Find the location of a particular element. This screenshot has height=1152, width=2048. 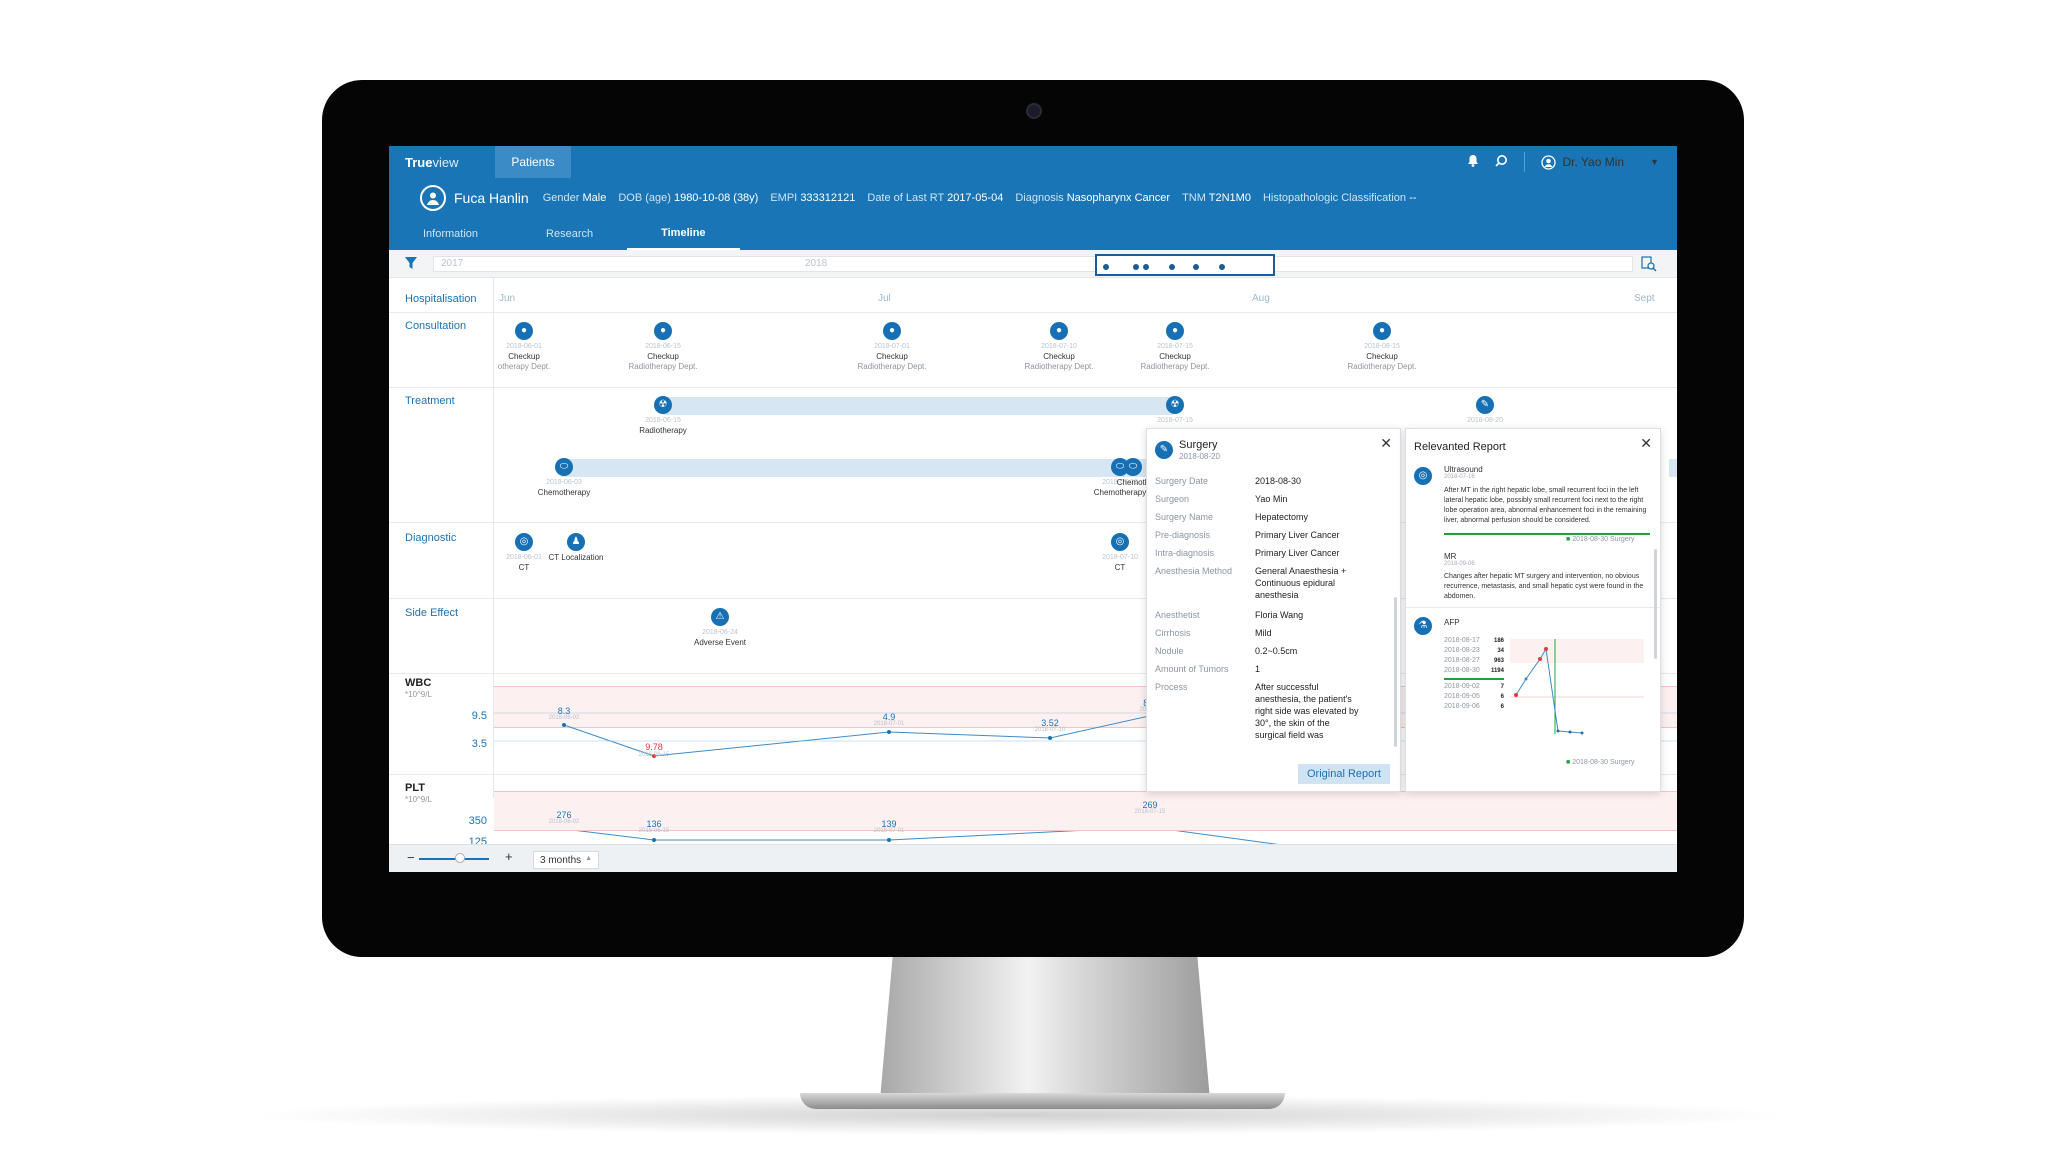

consultation-event: ● 2018-06-01 Checkup otherapy Dept. is located at coordinates (524, 347).